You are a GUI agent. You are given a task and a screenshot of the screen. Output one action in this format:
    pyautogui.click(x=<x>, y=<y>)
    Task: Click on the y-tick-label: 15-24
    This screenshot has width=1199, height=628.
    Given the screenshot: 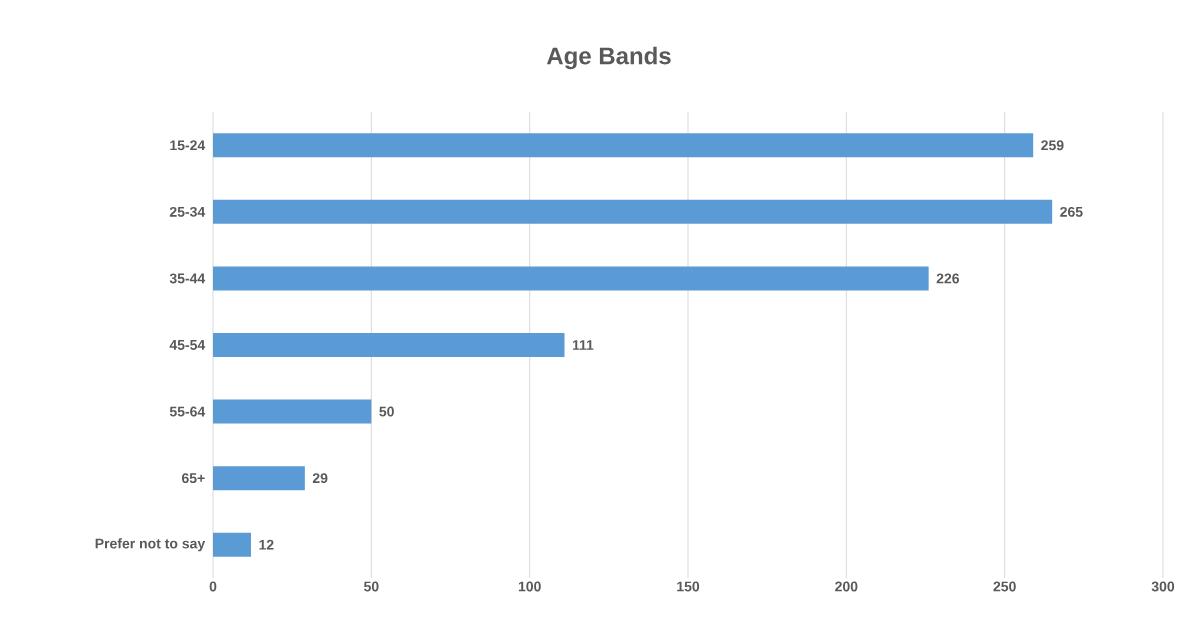 What is the action you would take?
    pyautogui.click(x=188, y=145)
    